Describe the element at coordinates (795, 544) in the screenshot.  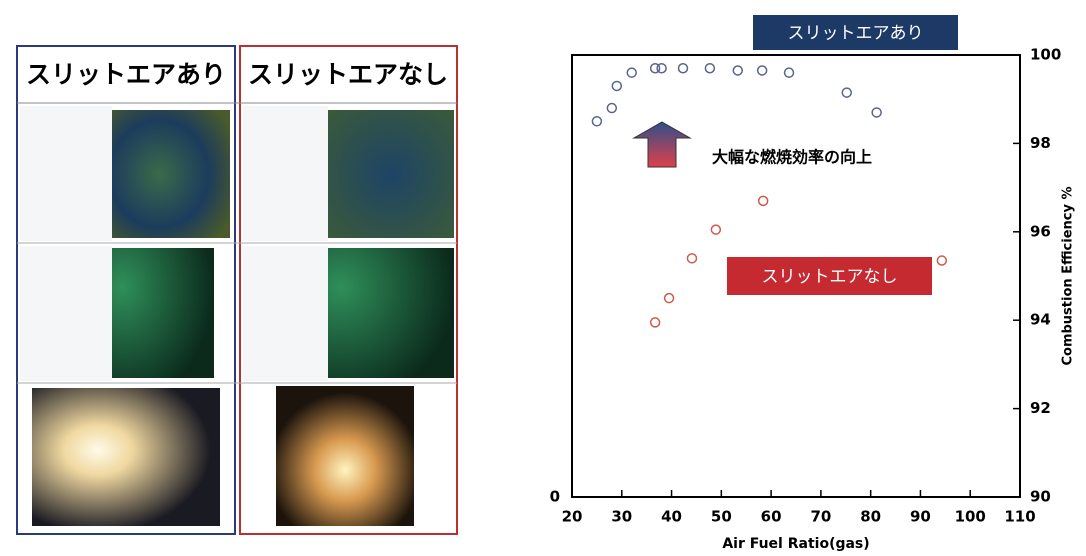
I see `x-axis-title: Air Fuel Ratio(gas)` at that location.